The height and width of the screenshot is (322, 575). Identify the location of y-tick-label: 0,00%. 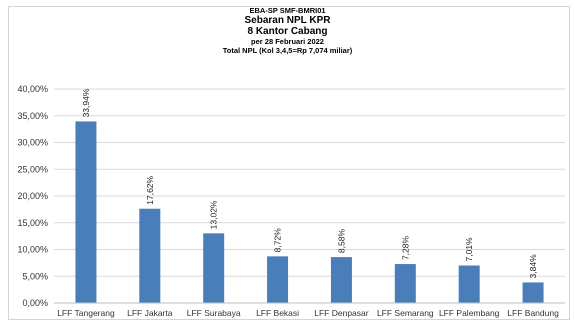
(35, 303).